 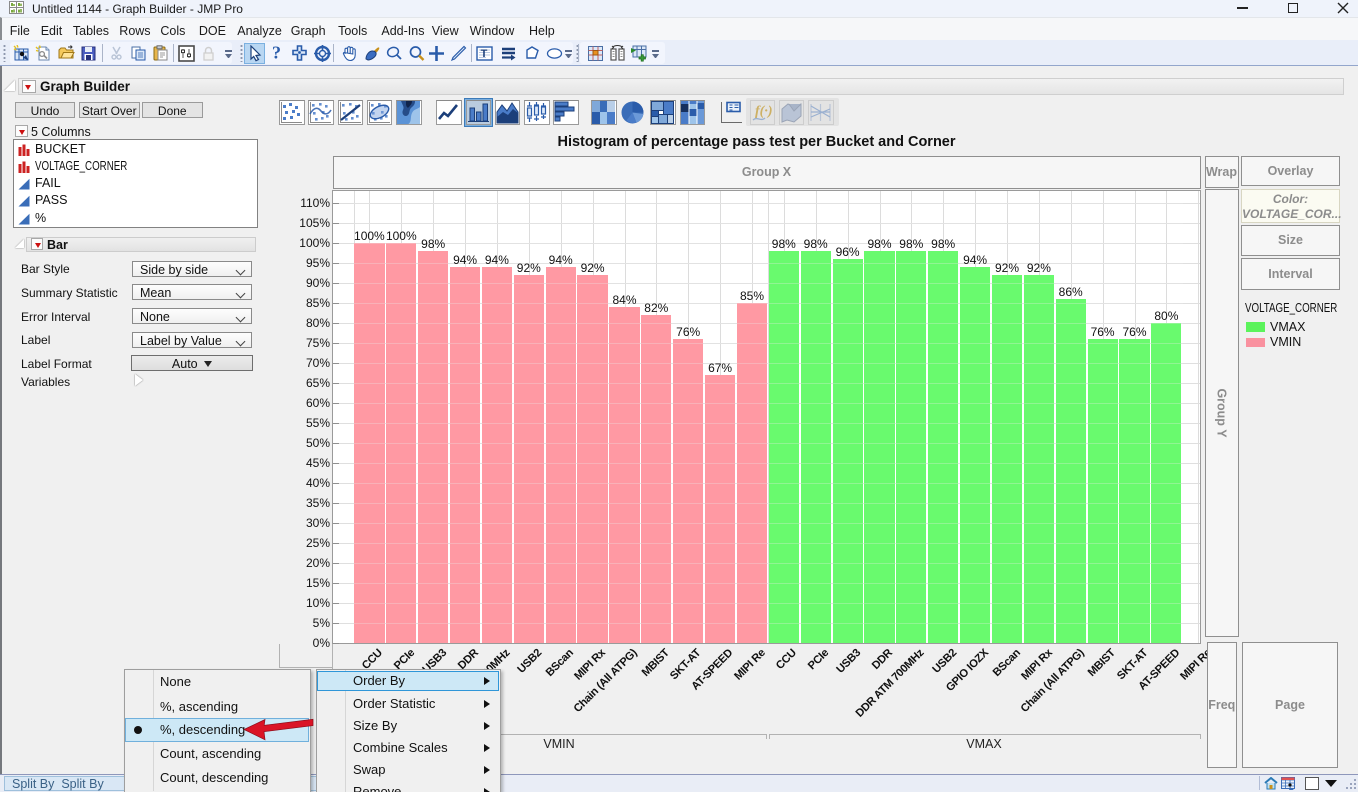 I want to click on svg-text: f(·), so click(x=764, y=111).